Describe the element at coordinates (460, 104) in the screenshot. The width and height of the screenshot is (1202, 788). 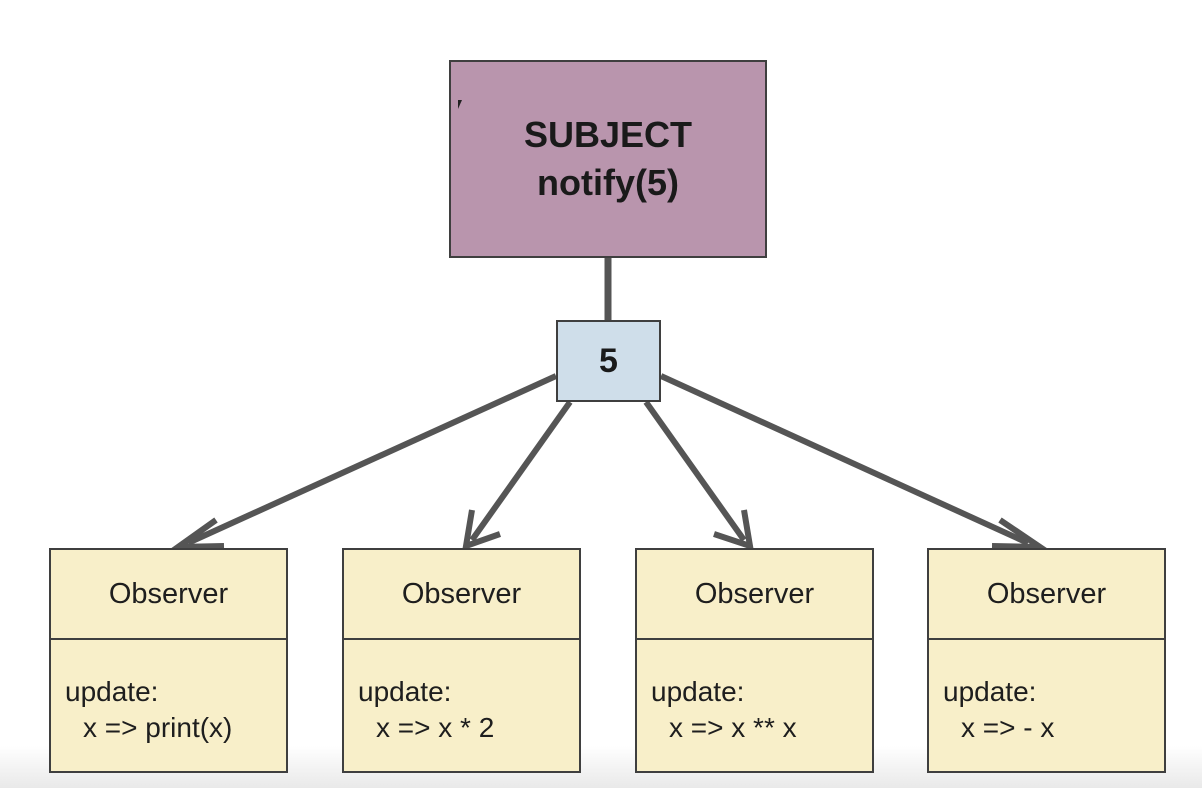
I see `mouse-cursor-icon` at that location.